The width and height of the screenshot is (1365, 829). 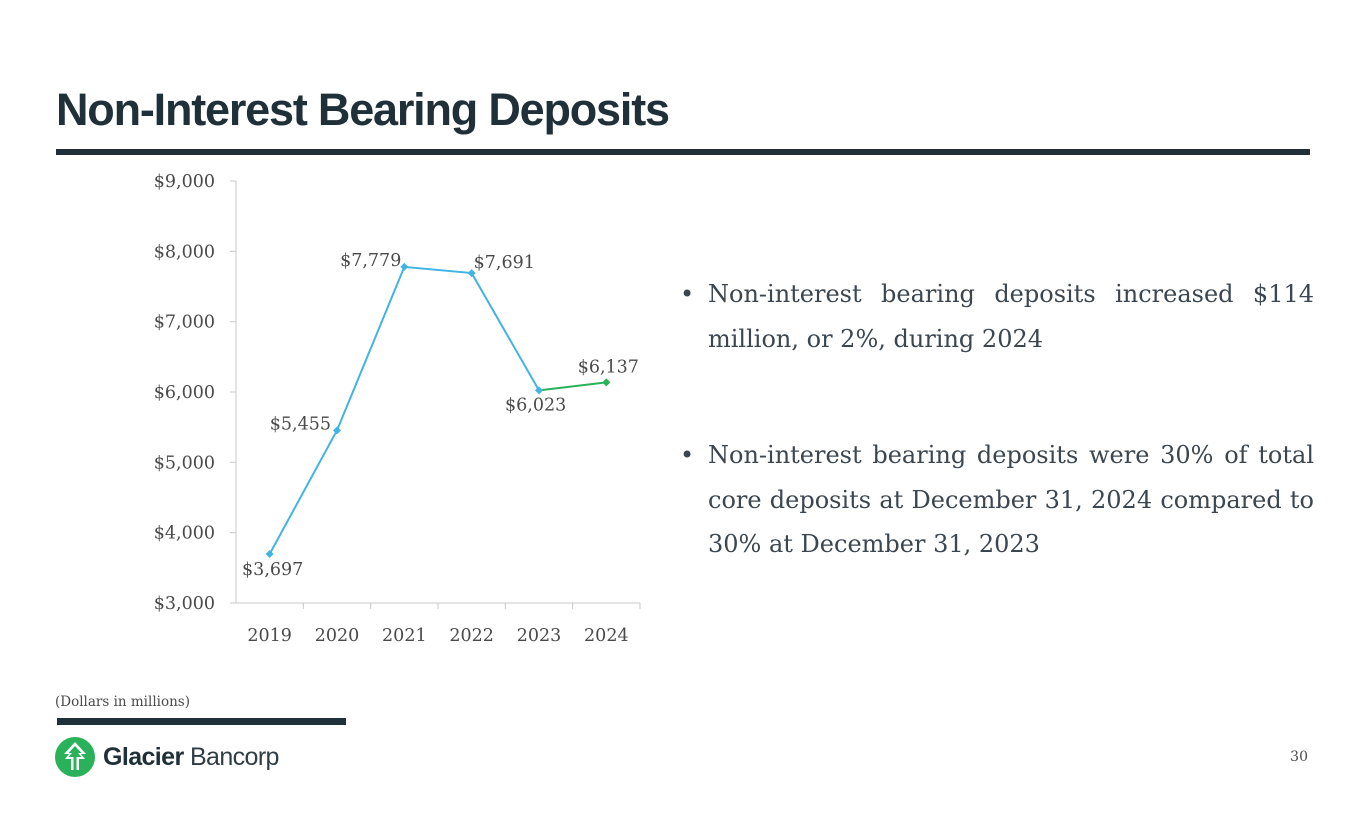 I want to click on series-line-main, so click(x=404, y=410).